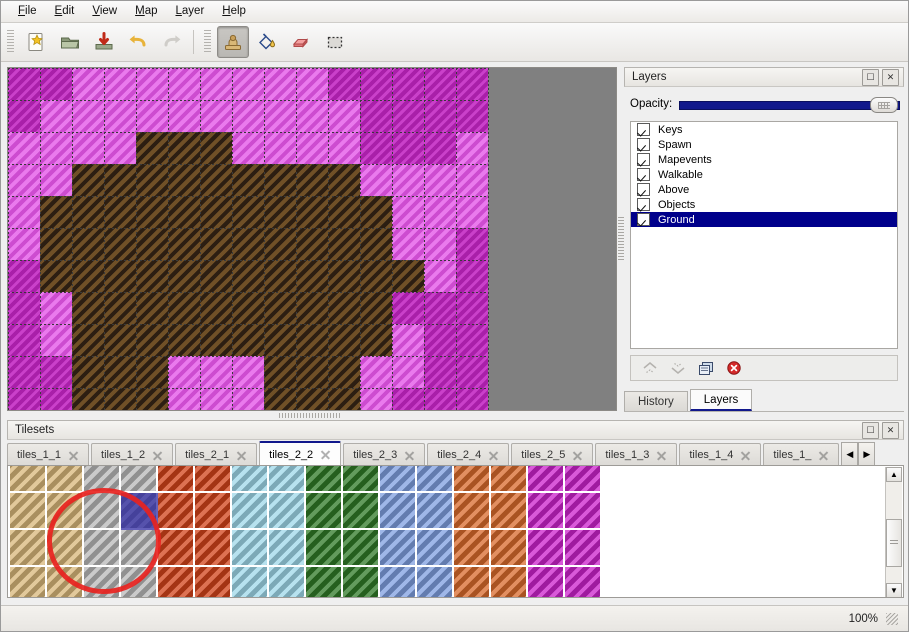 This screenshot has width=909, height=632. What do you see at coordinates (70, 42) in the screenshot?
I see `open-file-icon` at bounding box center [70, 42].